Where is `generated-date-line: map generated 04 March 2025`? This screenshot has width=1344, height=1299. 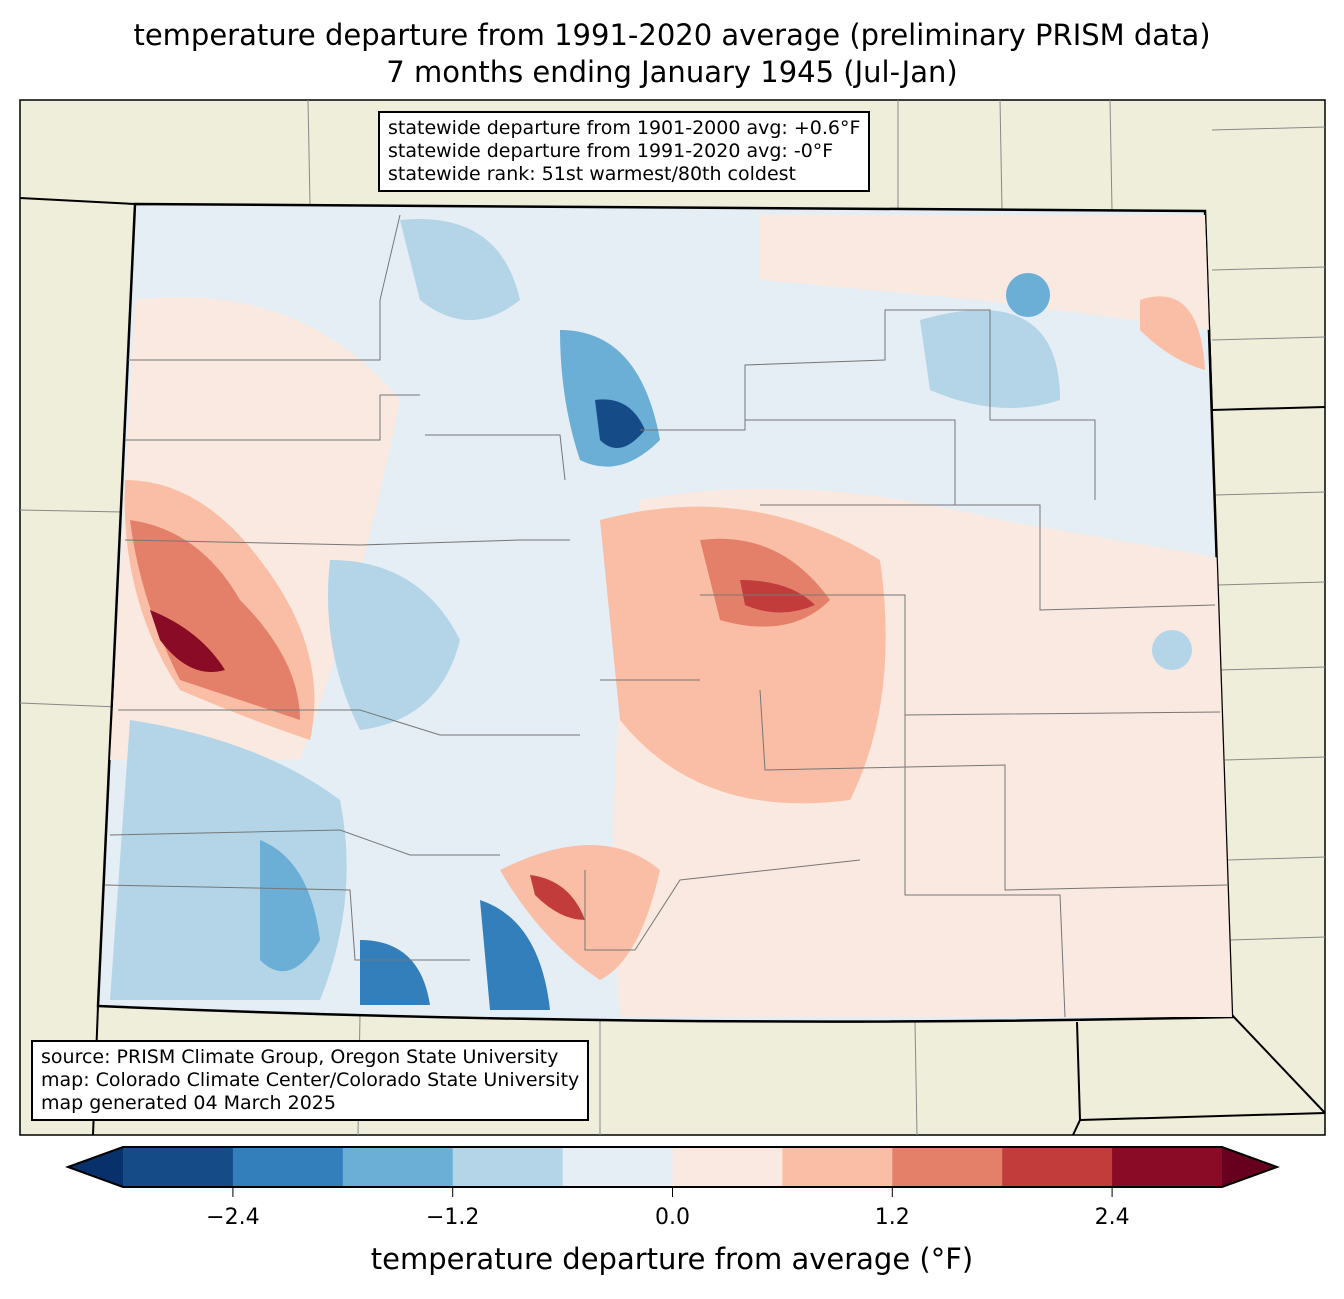
generated-date-line: map generated 04 March 2025 is located at coordinates (188, 1103).